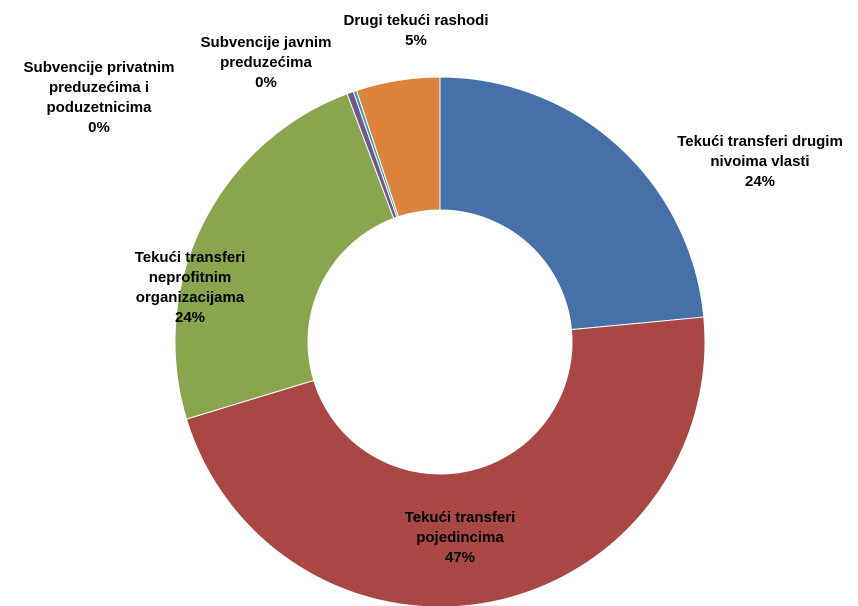  I want to click on slice-category-label: preduzećima, so click(266, 62).